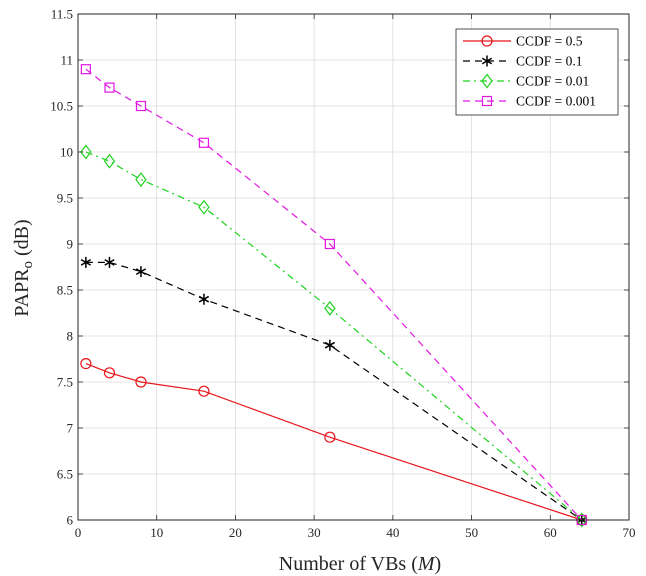 The height and width of the screenshot is (576, 646). Describe the element at coordinates (61, 106) in the screenshot. I see `y-tick-label: 10.5` at that location.